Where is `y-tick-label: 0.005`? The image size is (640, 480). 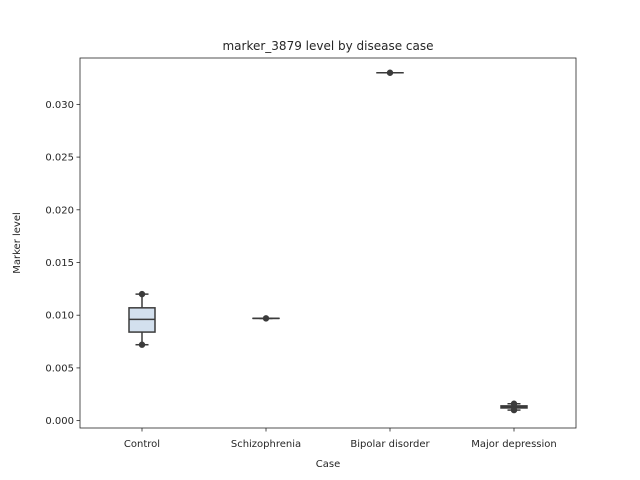 y-tick-label: 0.005 is located at coordinates (59, 368).